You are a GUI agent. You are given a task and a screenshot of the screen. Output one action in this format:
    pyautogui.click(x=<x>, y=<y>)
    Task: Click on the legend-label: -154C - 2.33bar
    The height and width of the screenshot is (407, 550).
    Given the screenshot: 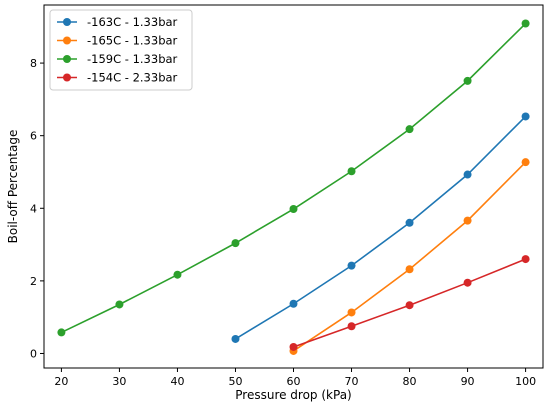 What is the action you would take?
    pyautogui.click(x=132, y=78)
    